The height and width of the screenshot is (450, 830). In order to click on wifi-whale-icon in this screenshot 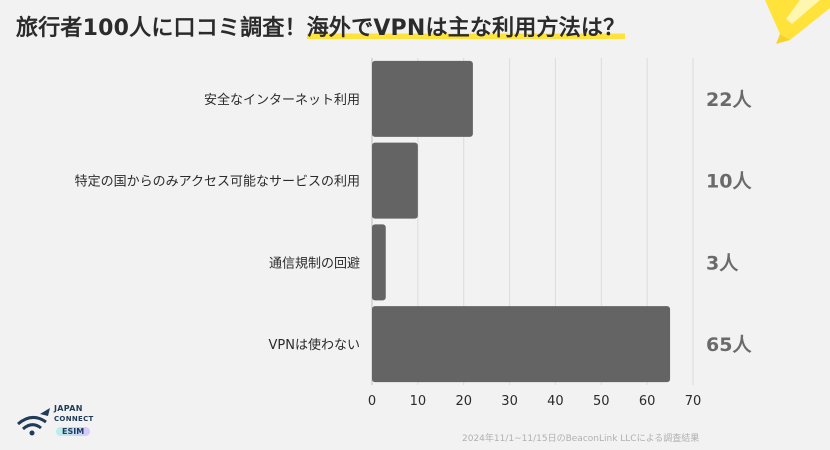, I will do `click(33, 422)`.